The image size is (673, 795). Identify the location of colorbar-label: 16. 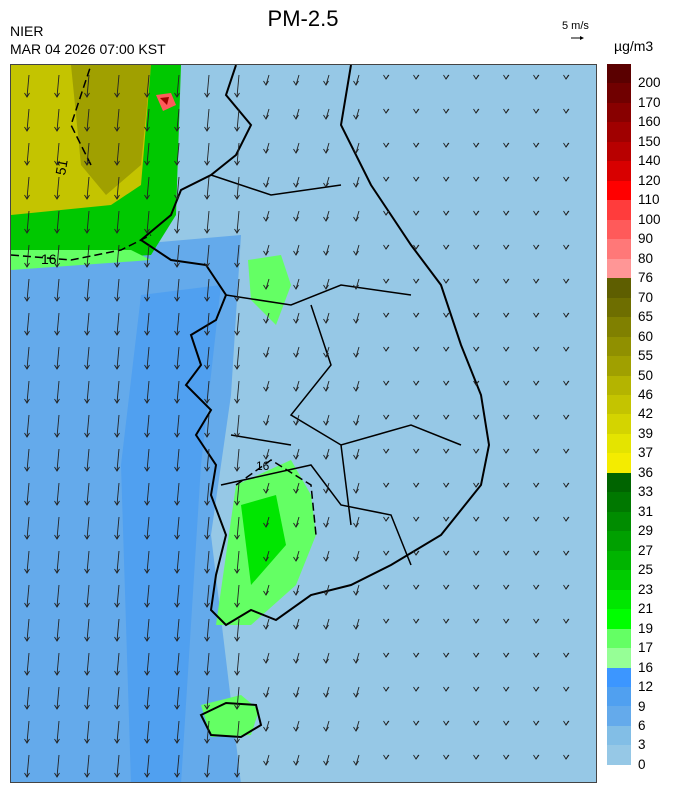
(646, 667).